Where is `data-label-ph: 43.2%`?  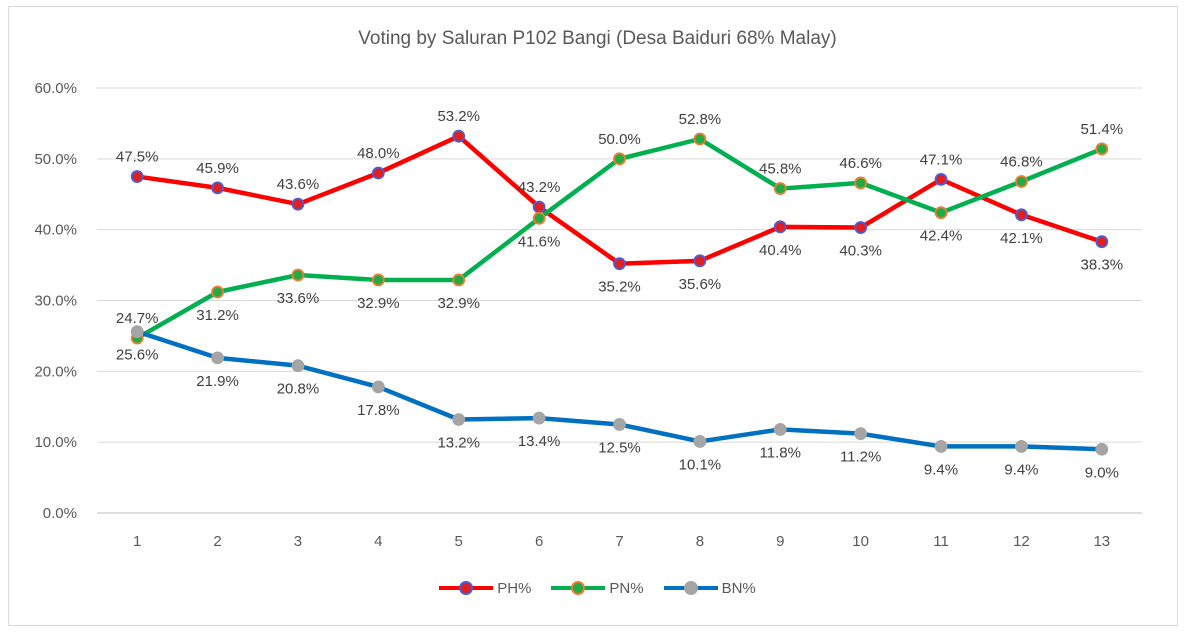
data-label-ph: 43.2% is located at coordinates (539, 187).